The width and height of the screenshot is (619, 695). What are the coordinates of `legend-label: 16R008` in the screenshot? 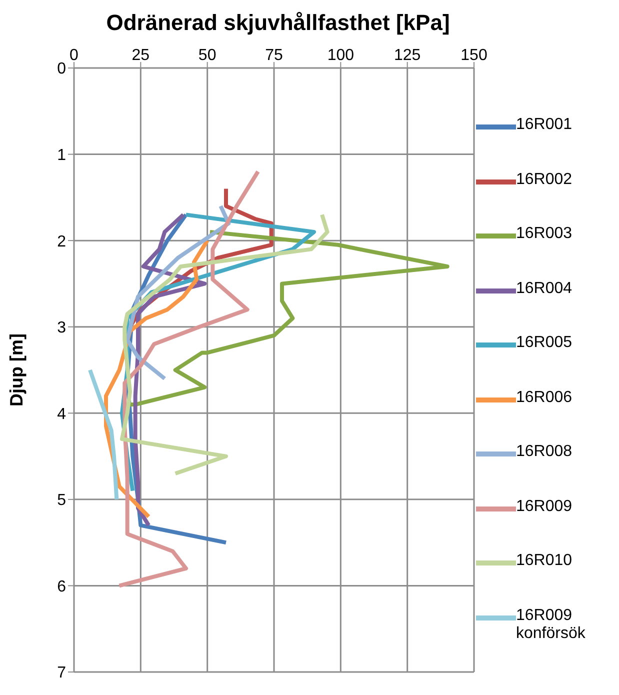 It's located at (545, 452).